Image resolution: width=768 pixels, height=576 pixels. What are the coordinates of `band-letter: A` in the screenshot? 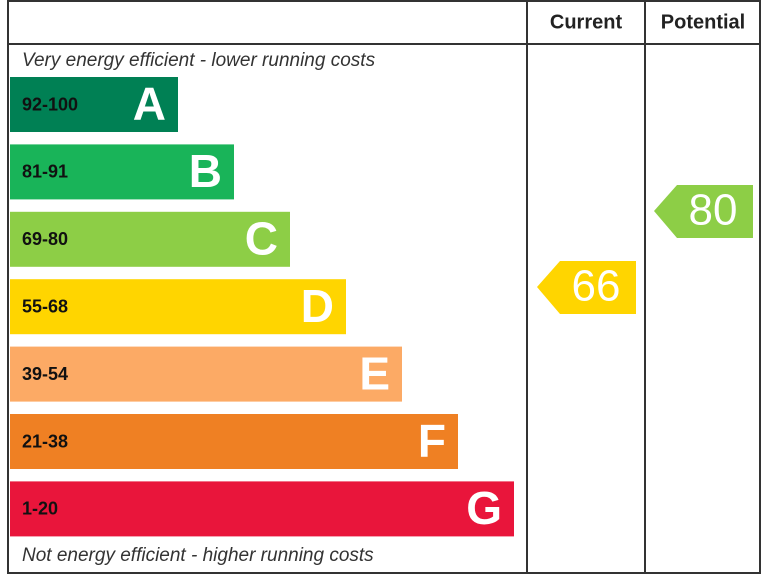 It's located at (149, 104).